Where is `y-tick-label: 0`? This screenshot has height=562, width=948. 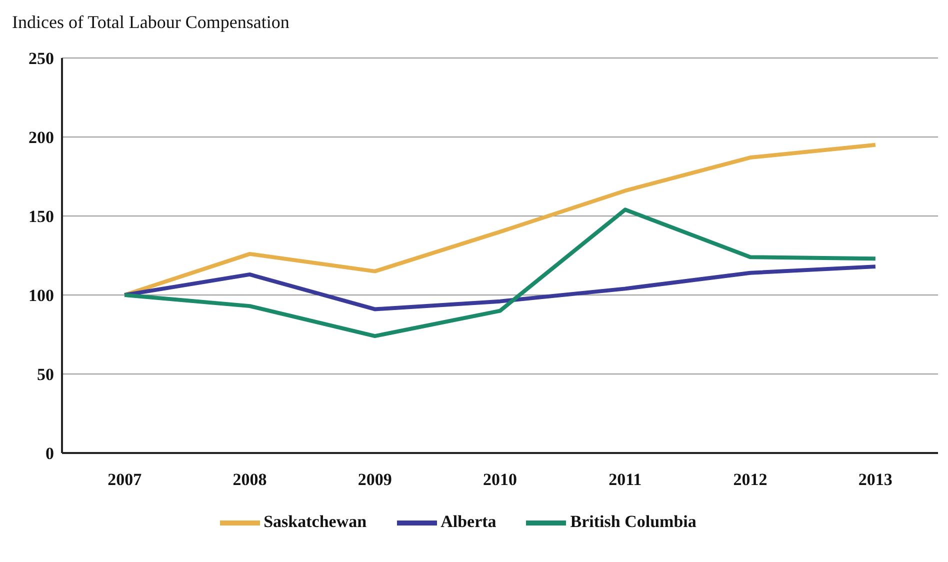 y-tick-label: 0 is located at coordinates (50, 454).